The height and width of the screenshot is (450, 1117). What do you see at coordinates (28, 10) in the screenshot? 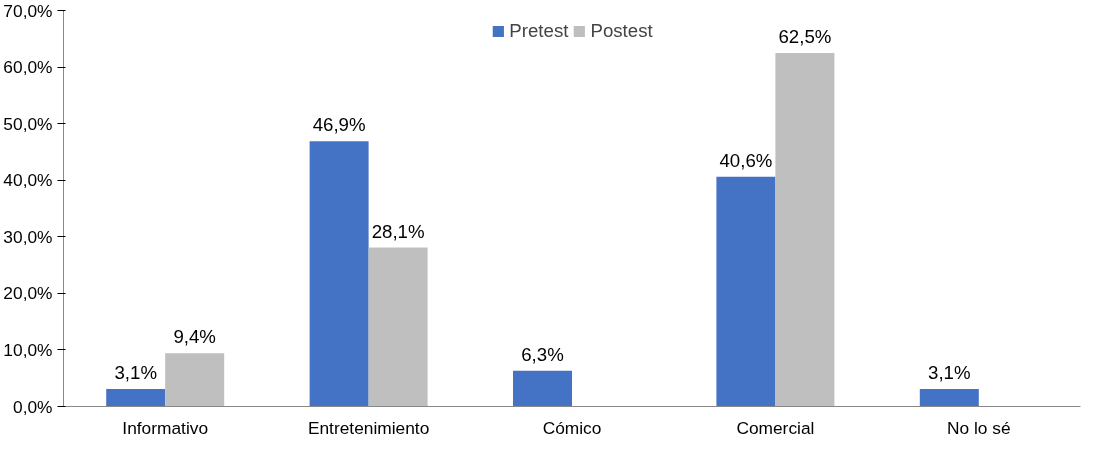
I see `y-tick-label: 70,0%` at bounding box center [28, 10].